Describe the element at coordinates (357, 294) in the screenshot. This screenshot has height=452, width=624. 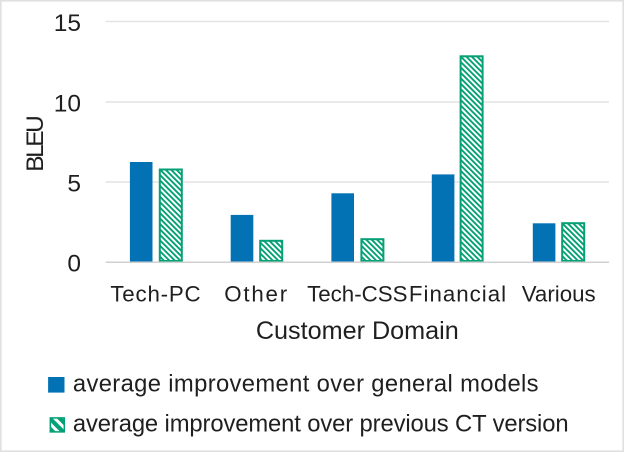
I see `svg-text: Tech-CSS` at that location.